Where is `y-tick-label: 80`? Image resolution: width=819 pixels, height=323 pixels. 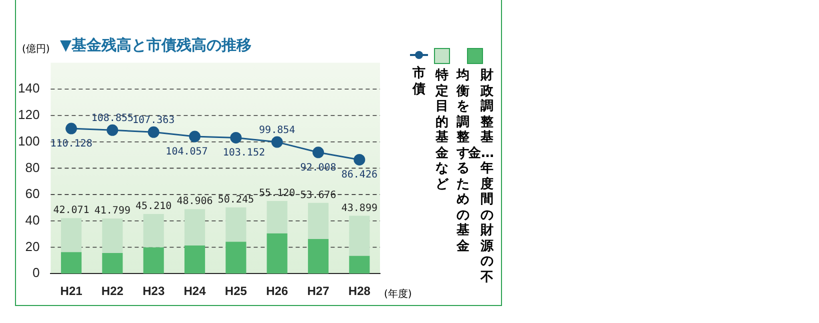
y-tick-label: 80 is located at coordinates (32, 167).